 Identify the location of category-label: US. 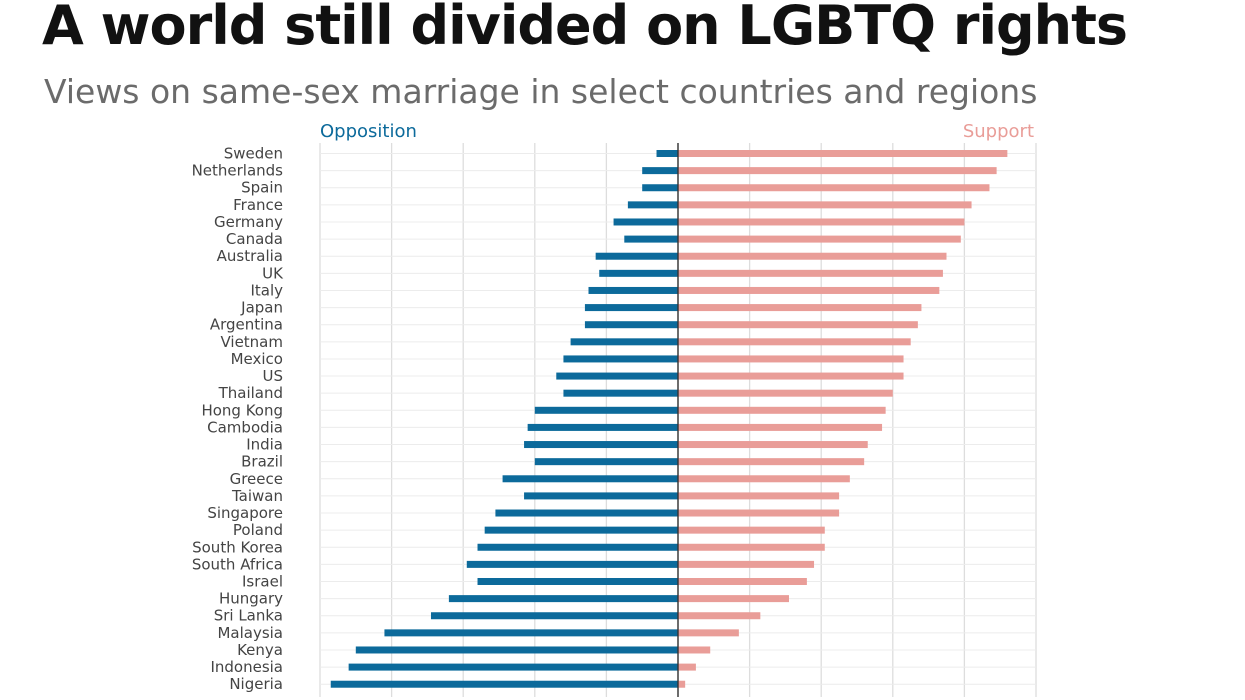
(272, 376).